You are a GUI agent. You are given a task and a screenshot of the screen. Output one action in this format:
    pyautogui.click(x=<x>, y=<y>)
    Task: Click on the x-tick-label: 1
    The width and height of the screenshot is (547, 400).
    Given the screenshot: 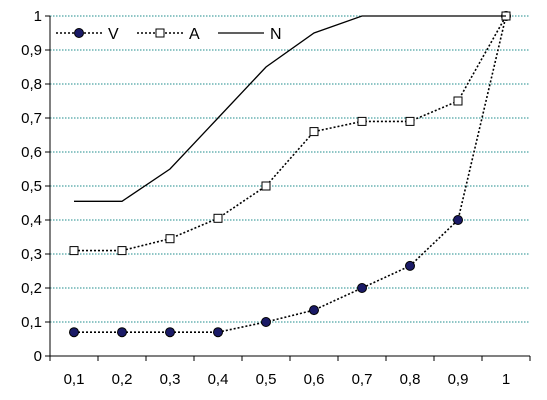 What is the action you would take?
    pyautogui.click(x=506, y=379)
    